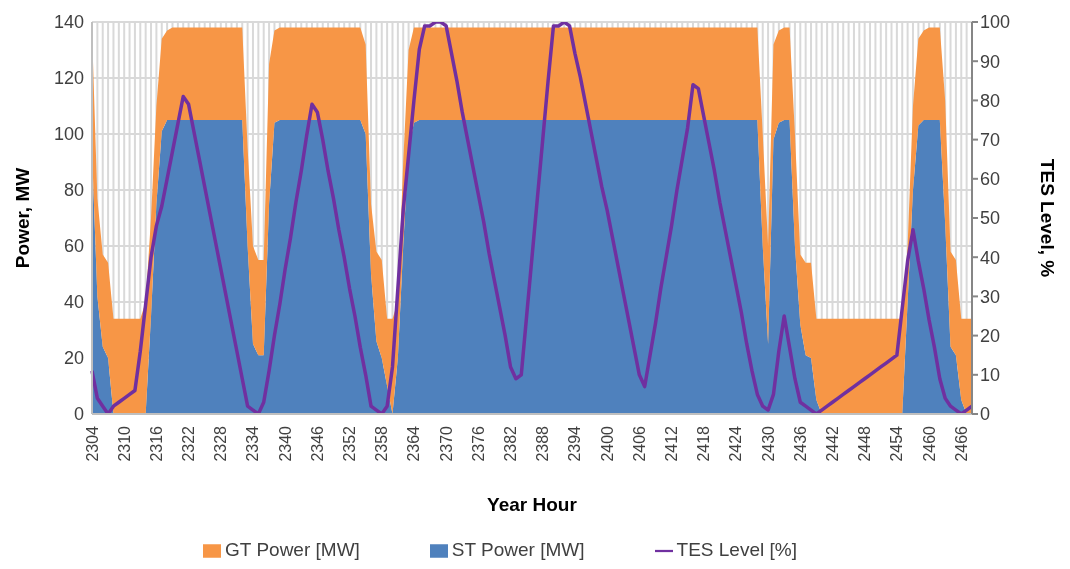 Image resolution: width=1070 pixels, height=569 pixels. What do you see at coordinates (865, 443) in the screenshot?
I see `x-tick-label: 2448` at bounding box center [865, 443].